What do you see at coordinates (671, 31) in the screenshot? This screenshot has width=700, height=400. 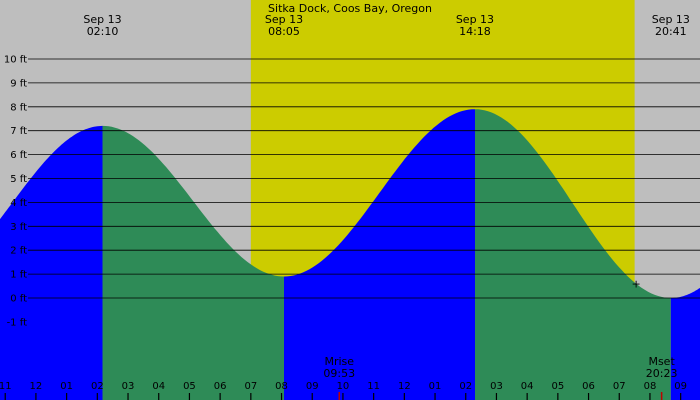 I see `extreme-time: 20:41` at bounding box center [671, 31].